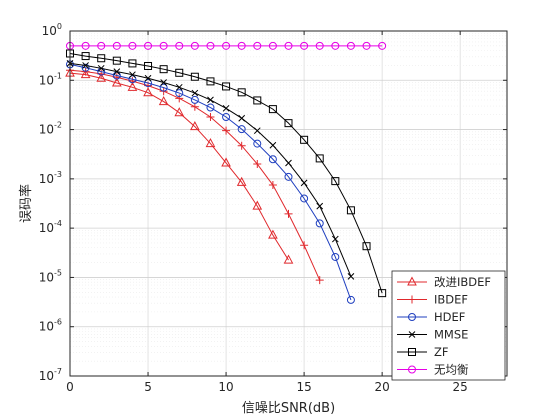  I want to click on legend-entry: ZF, so click(423, 352).